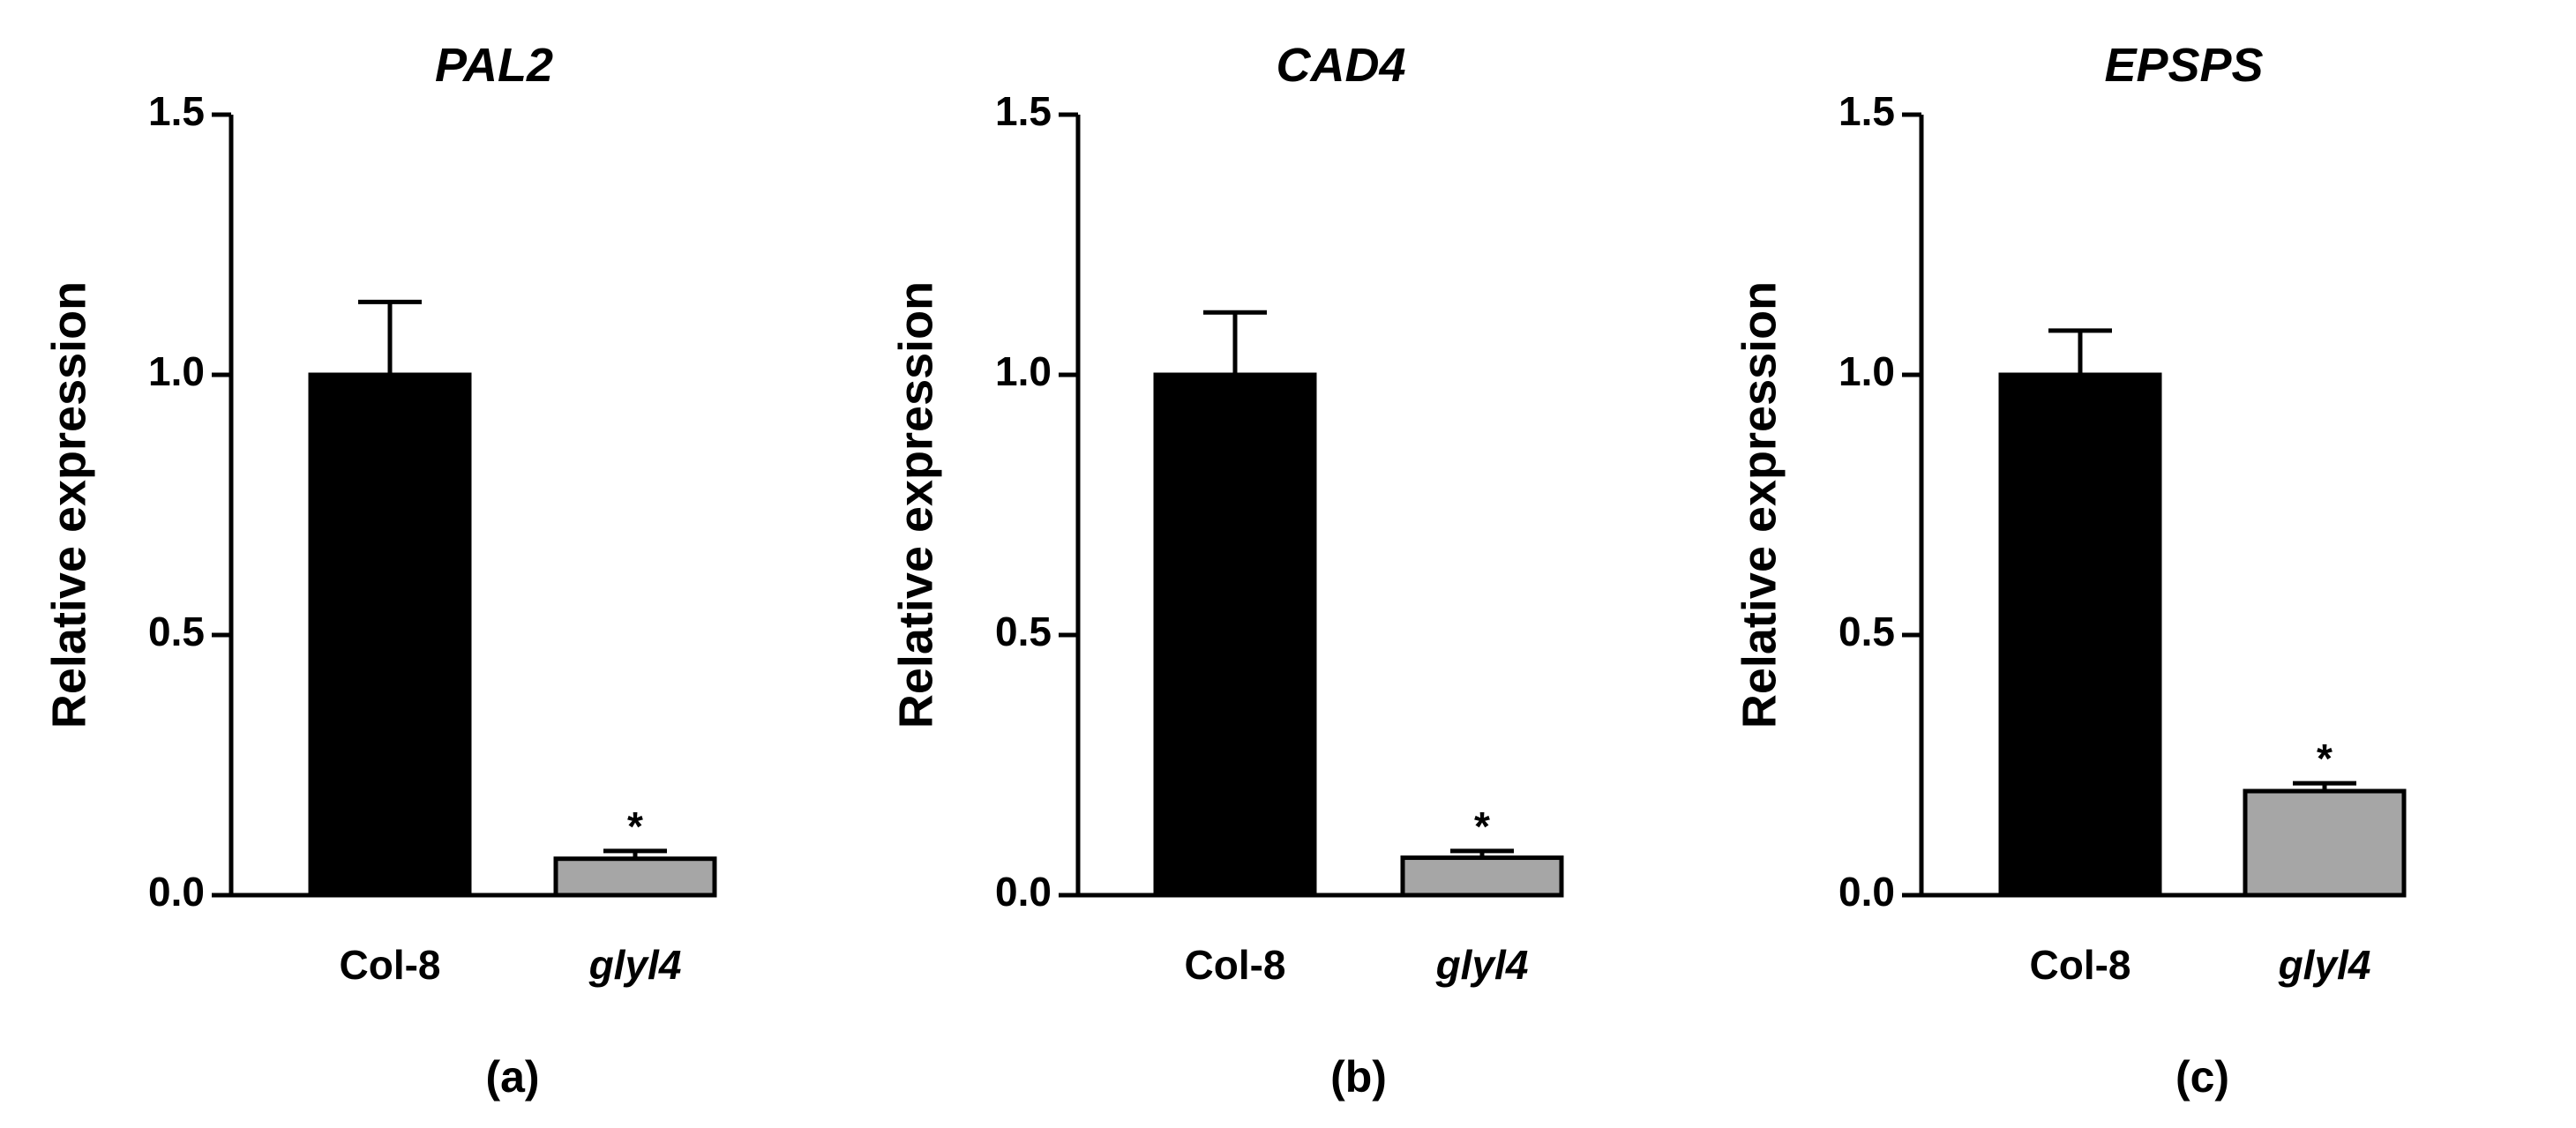 This screenshot has height=1128, width=2576. What do you see at coordinates (1341, 66) in the screenshot?
I see `panel-title: CAD4` at bounding box center [1341, 66].